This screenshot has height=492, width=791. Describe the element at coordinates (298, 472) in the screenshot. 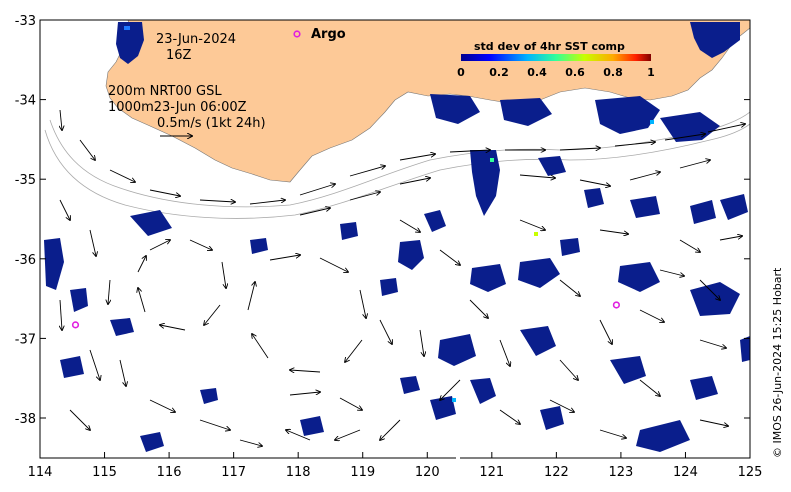

I see `x-tick-label: 118` at that location.